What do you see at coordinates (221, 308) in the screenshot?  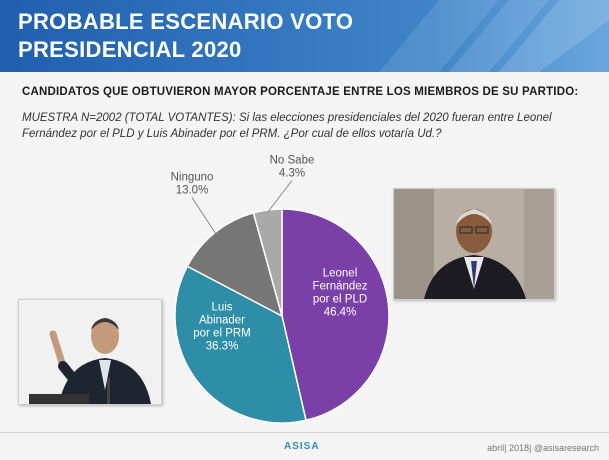 I see `slice-category-label: Luis` at bounding box center [221, 308].